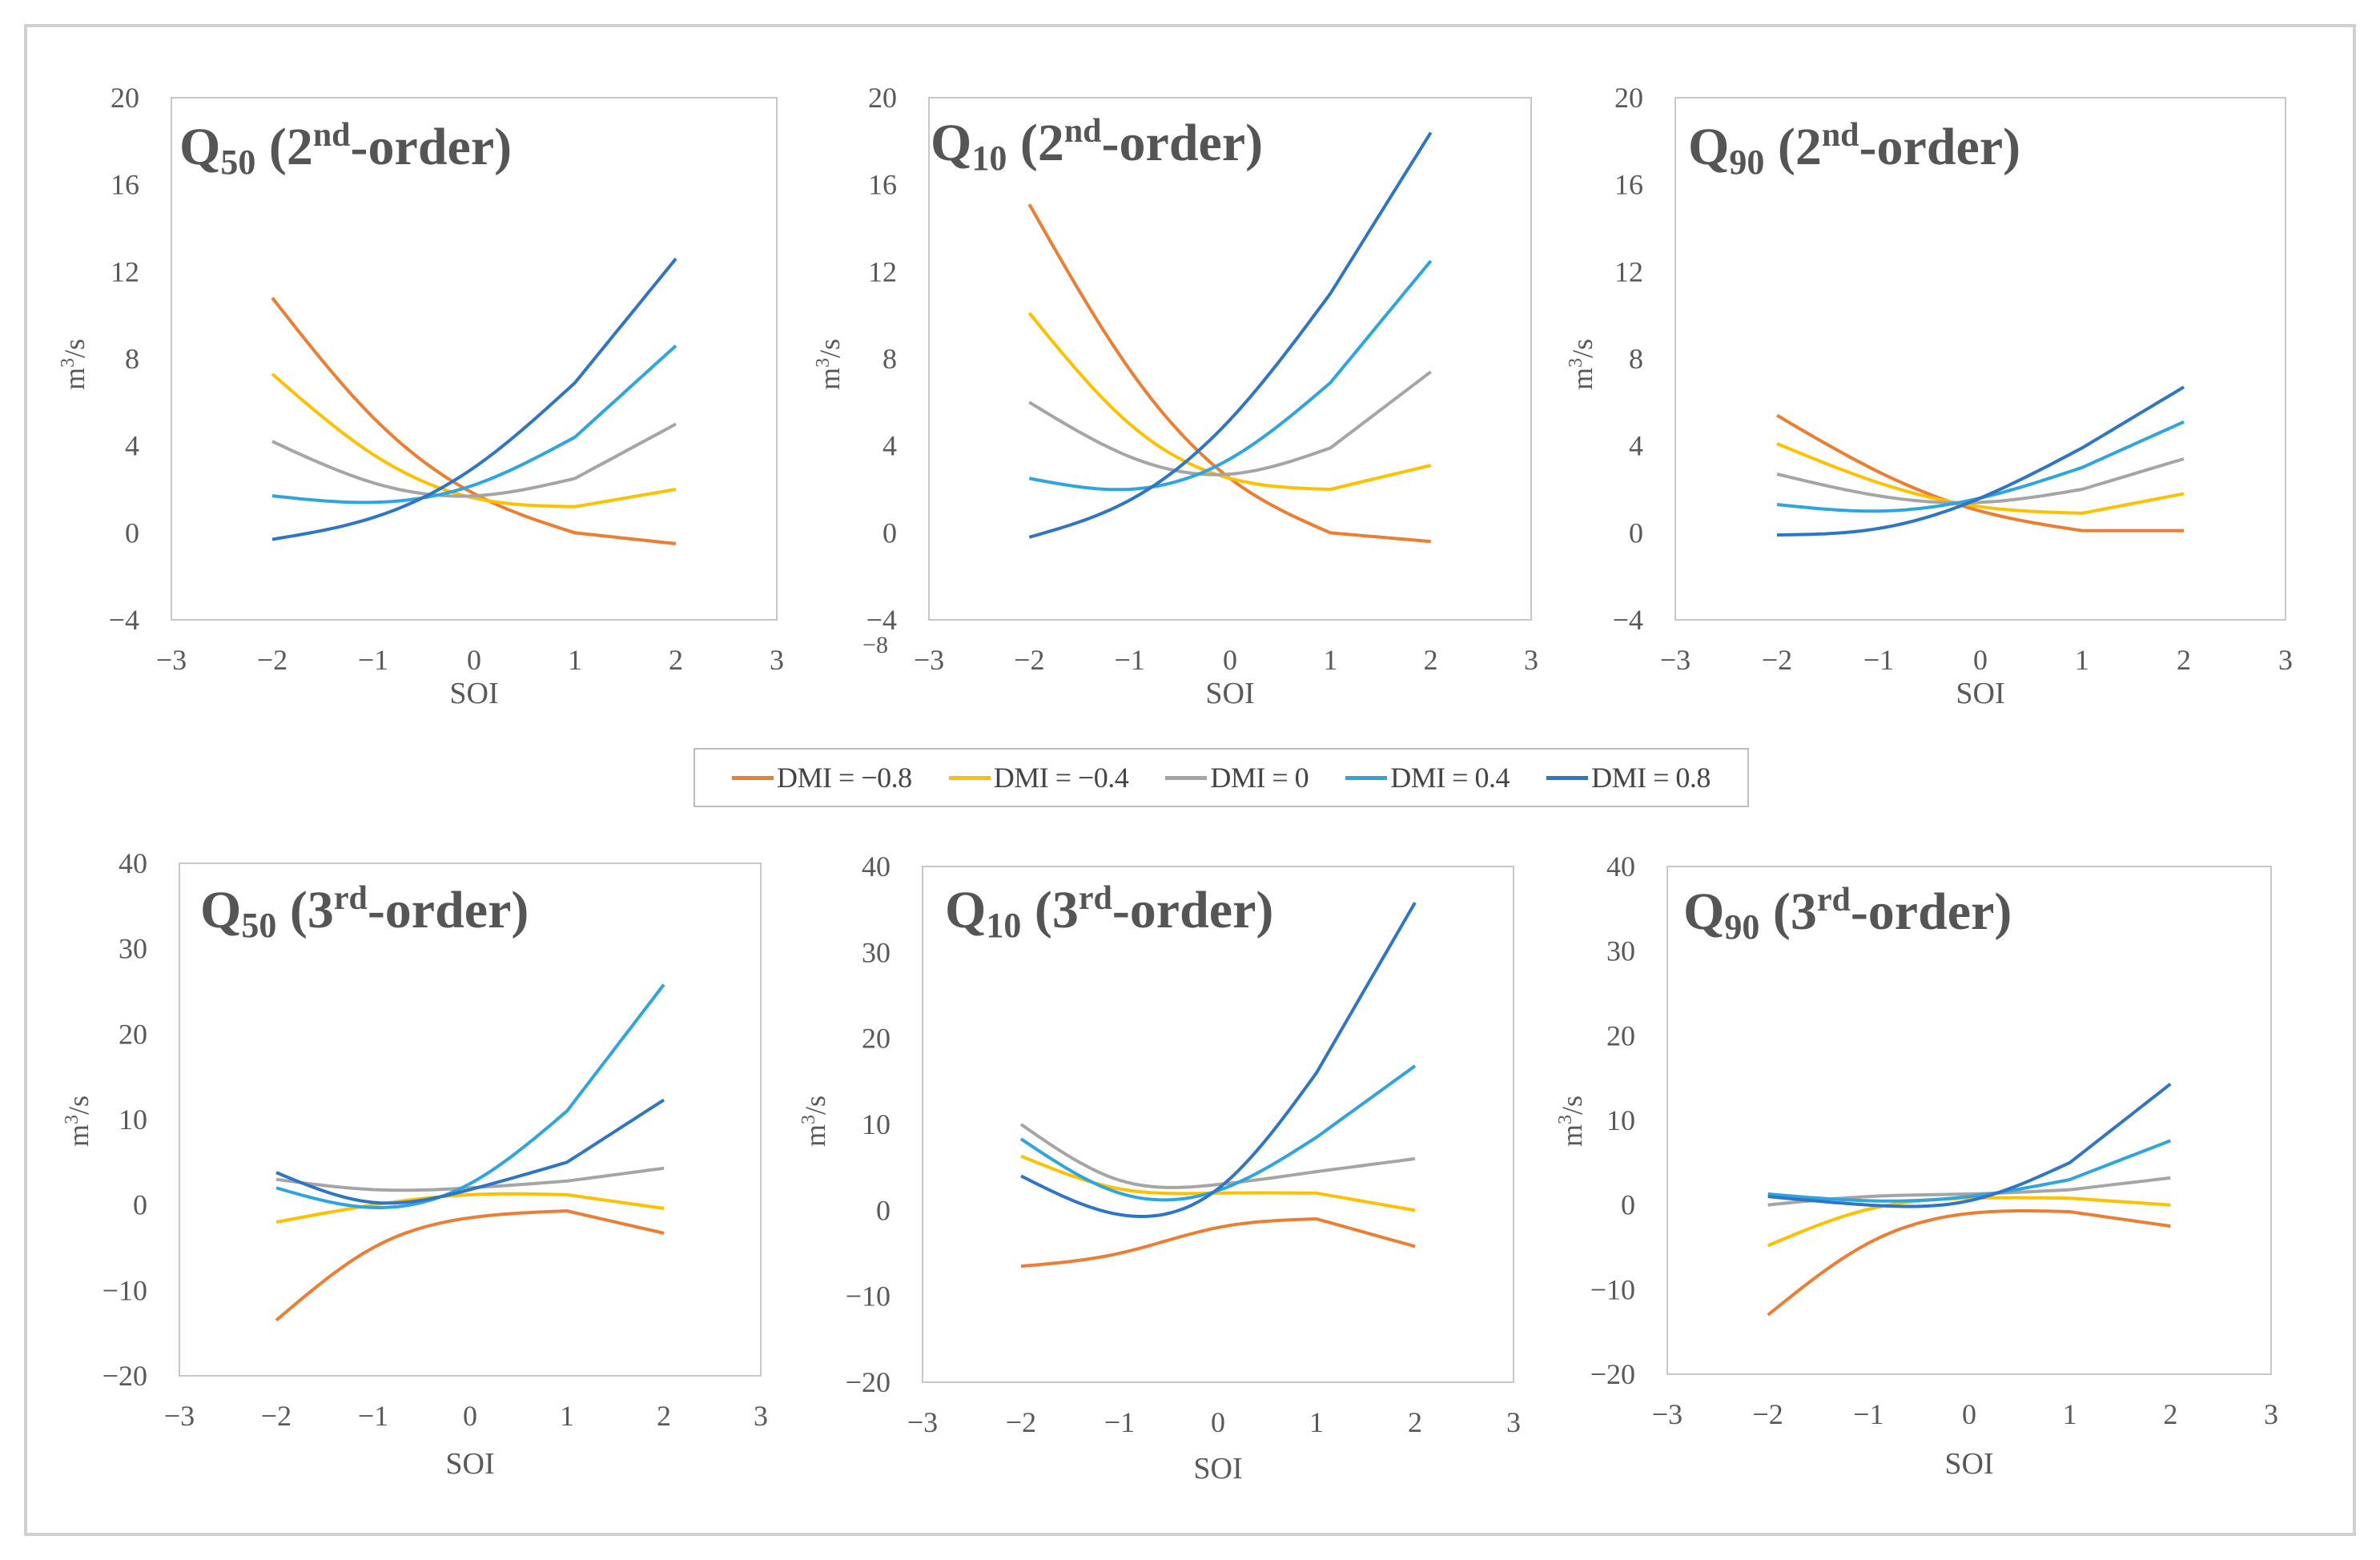 This screenshot has width=2380, height=1560. I want to click on legend-label: DMI = 0, so click(1259, 778).